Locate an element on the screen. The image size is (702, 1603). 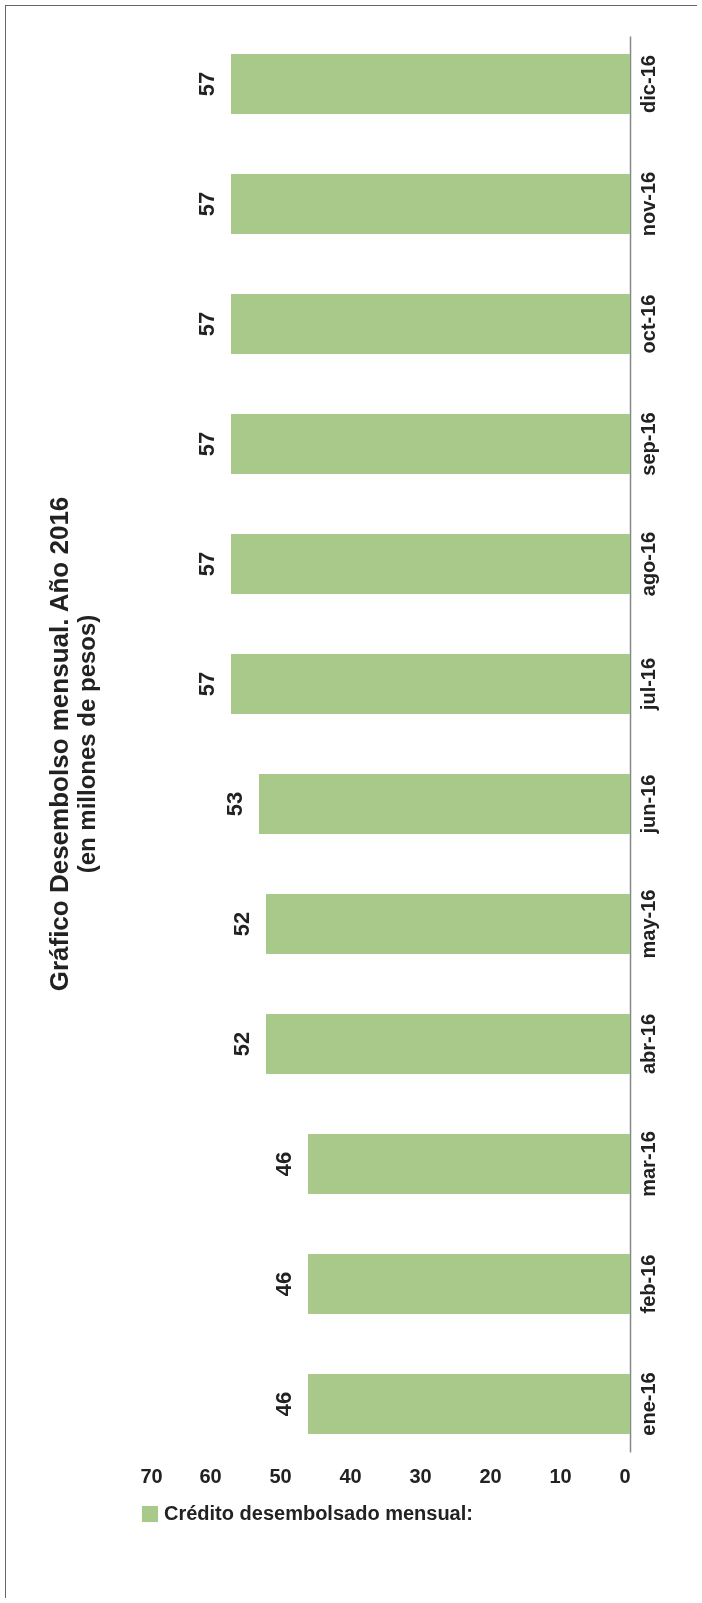
y-tick-label: jun-16 is located at coordinates (647, 804).